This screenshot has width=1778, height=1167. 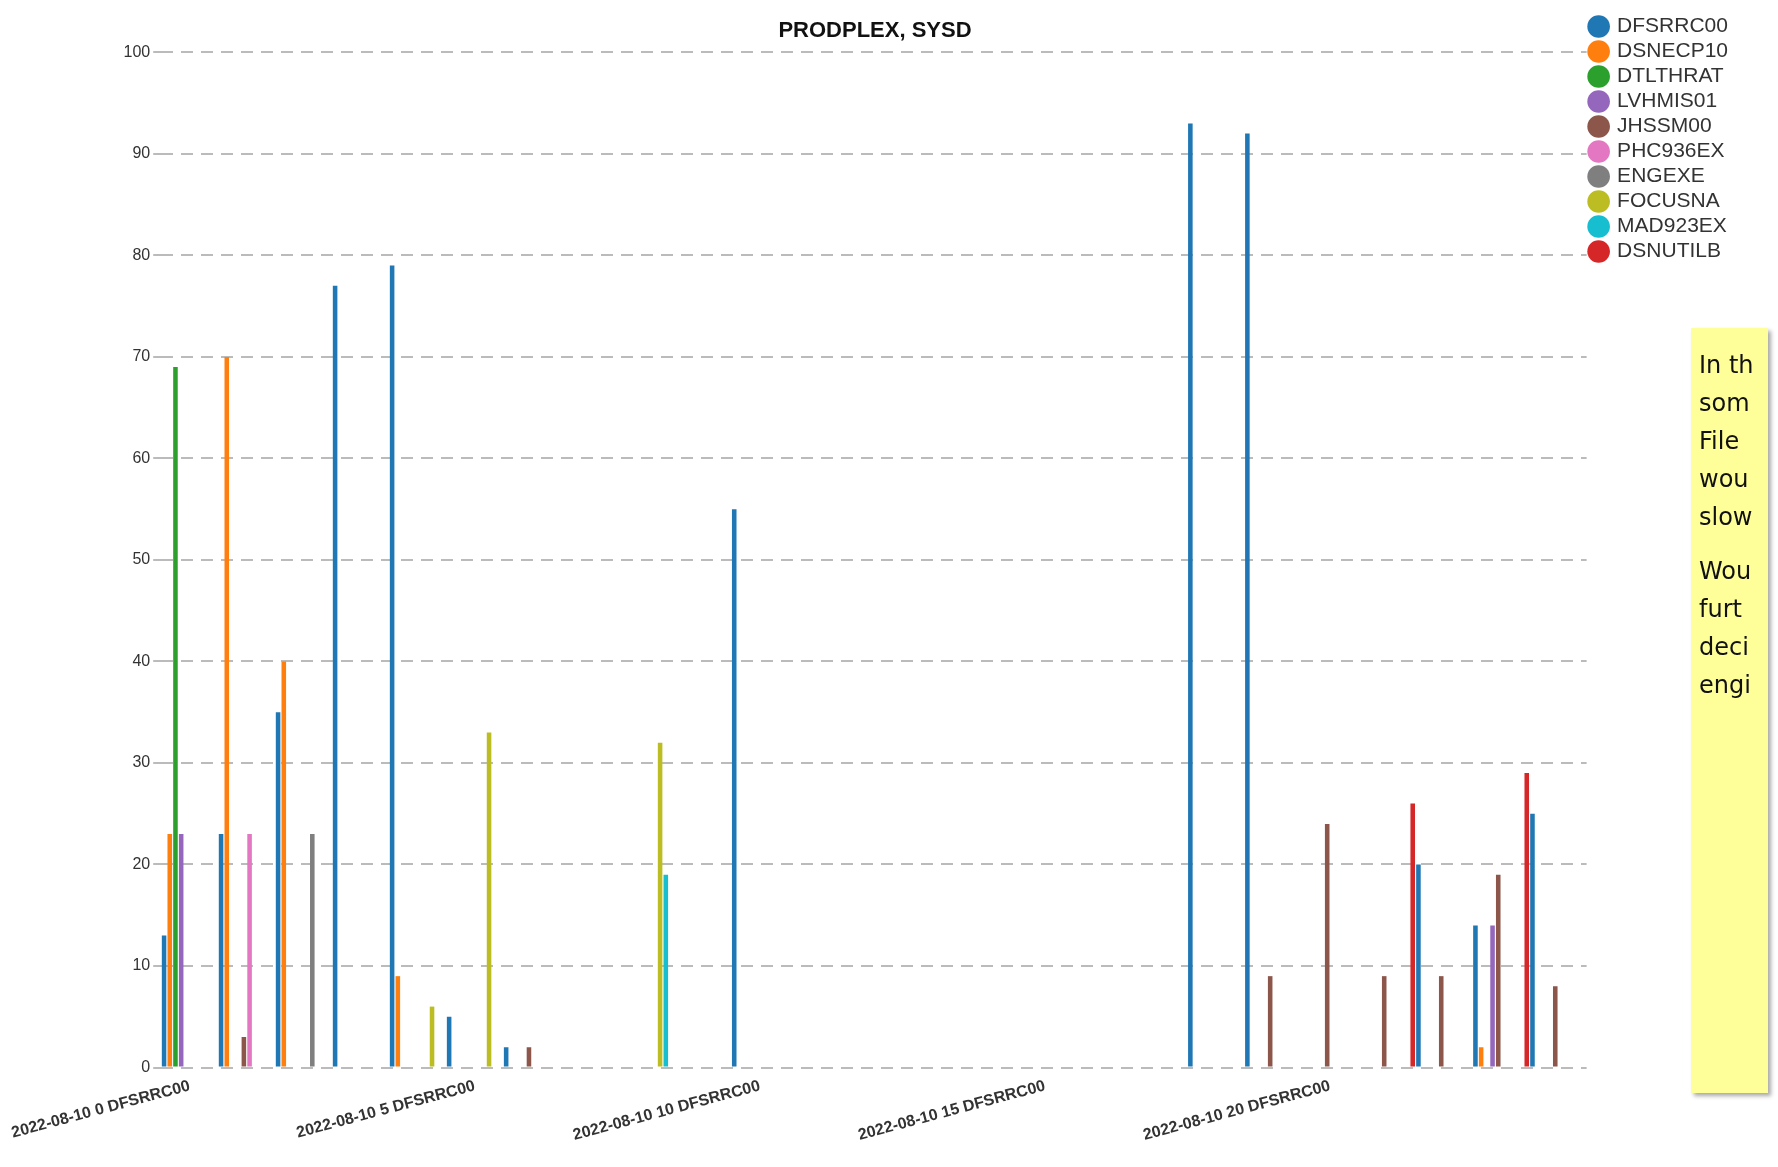 I want to click on legend-label: DTLTHRAT, so click(x=1670, y=75).